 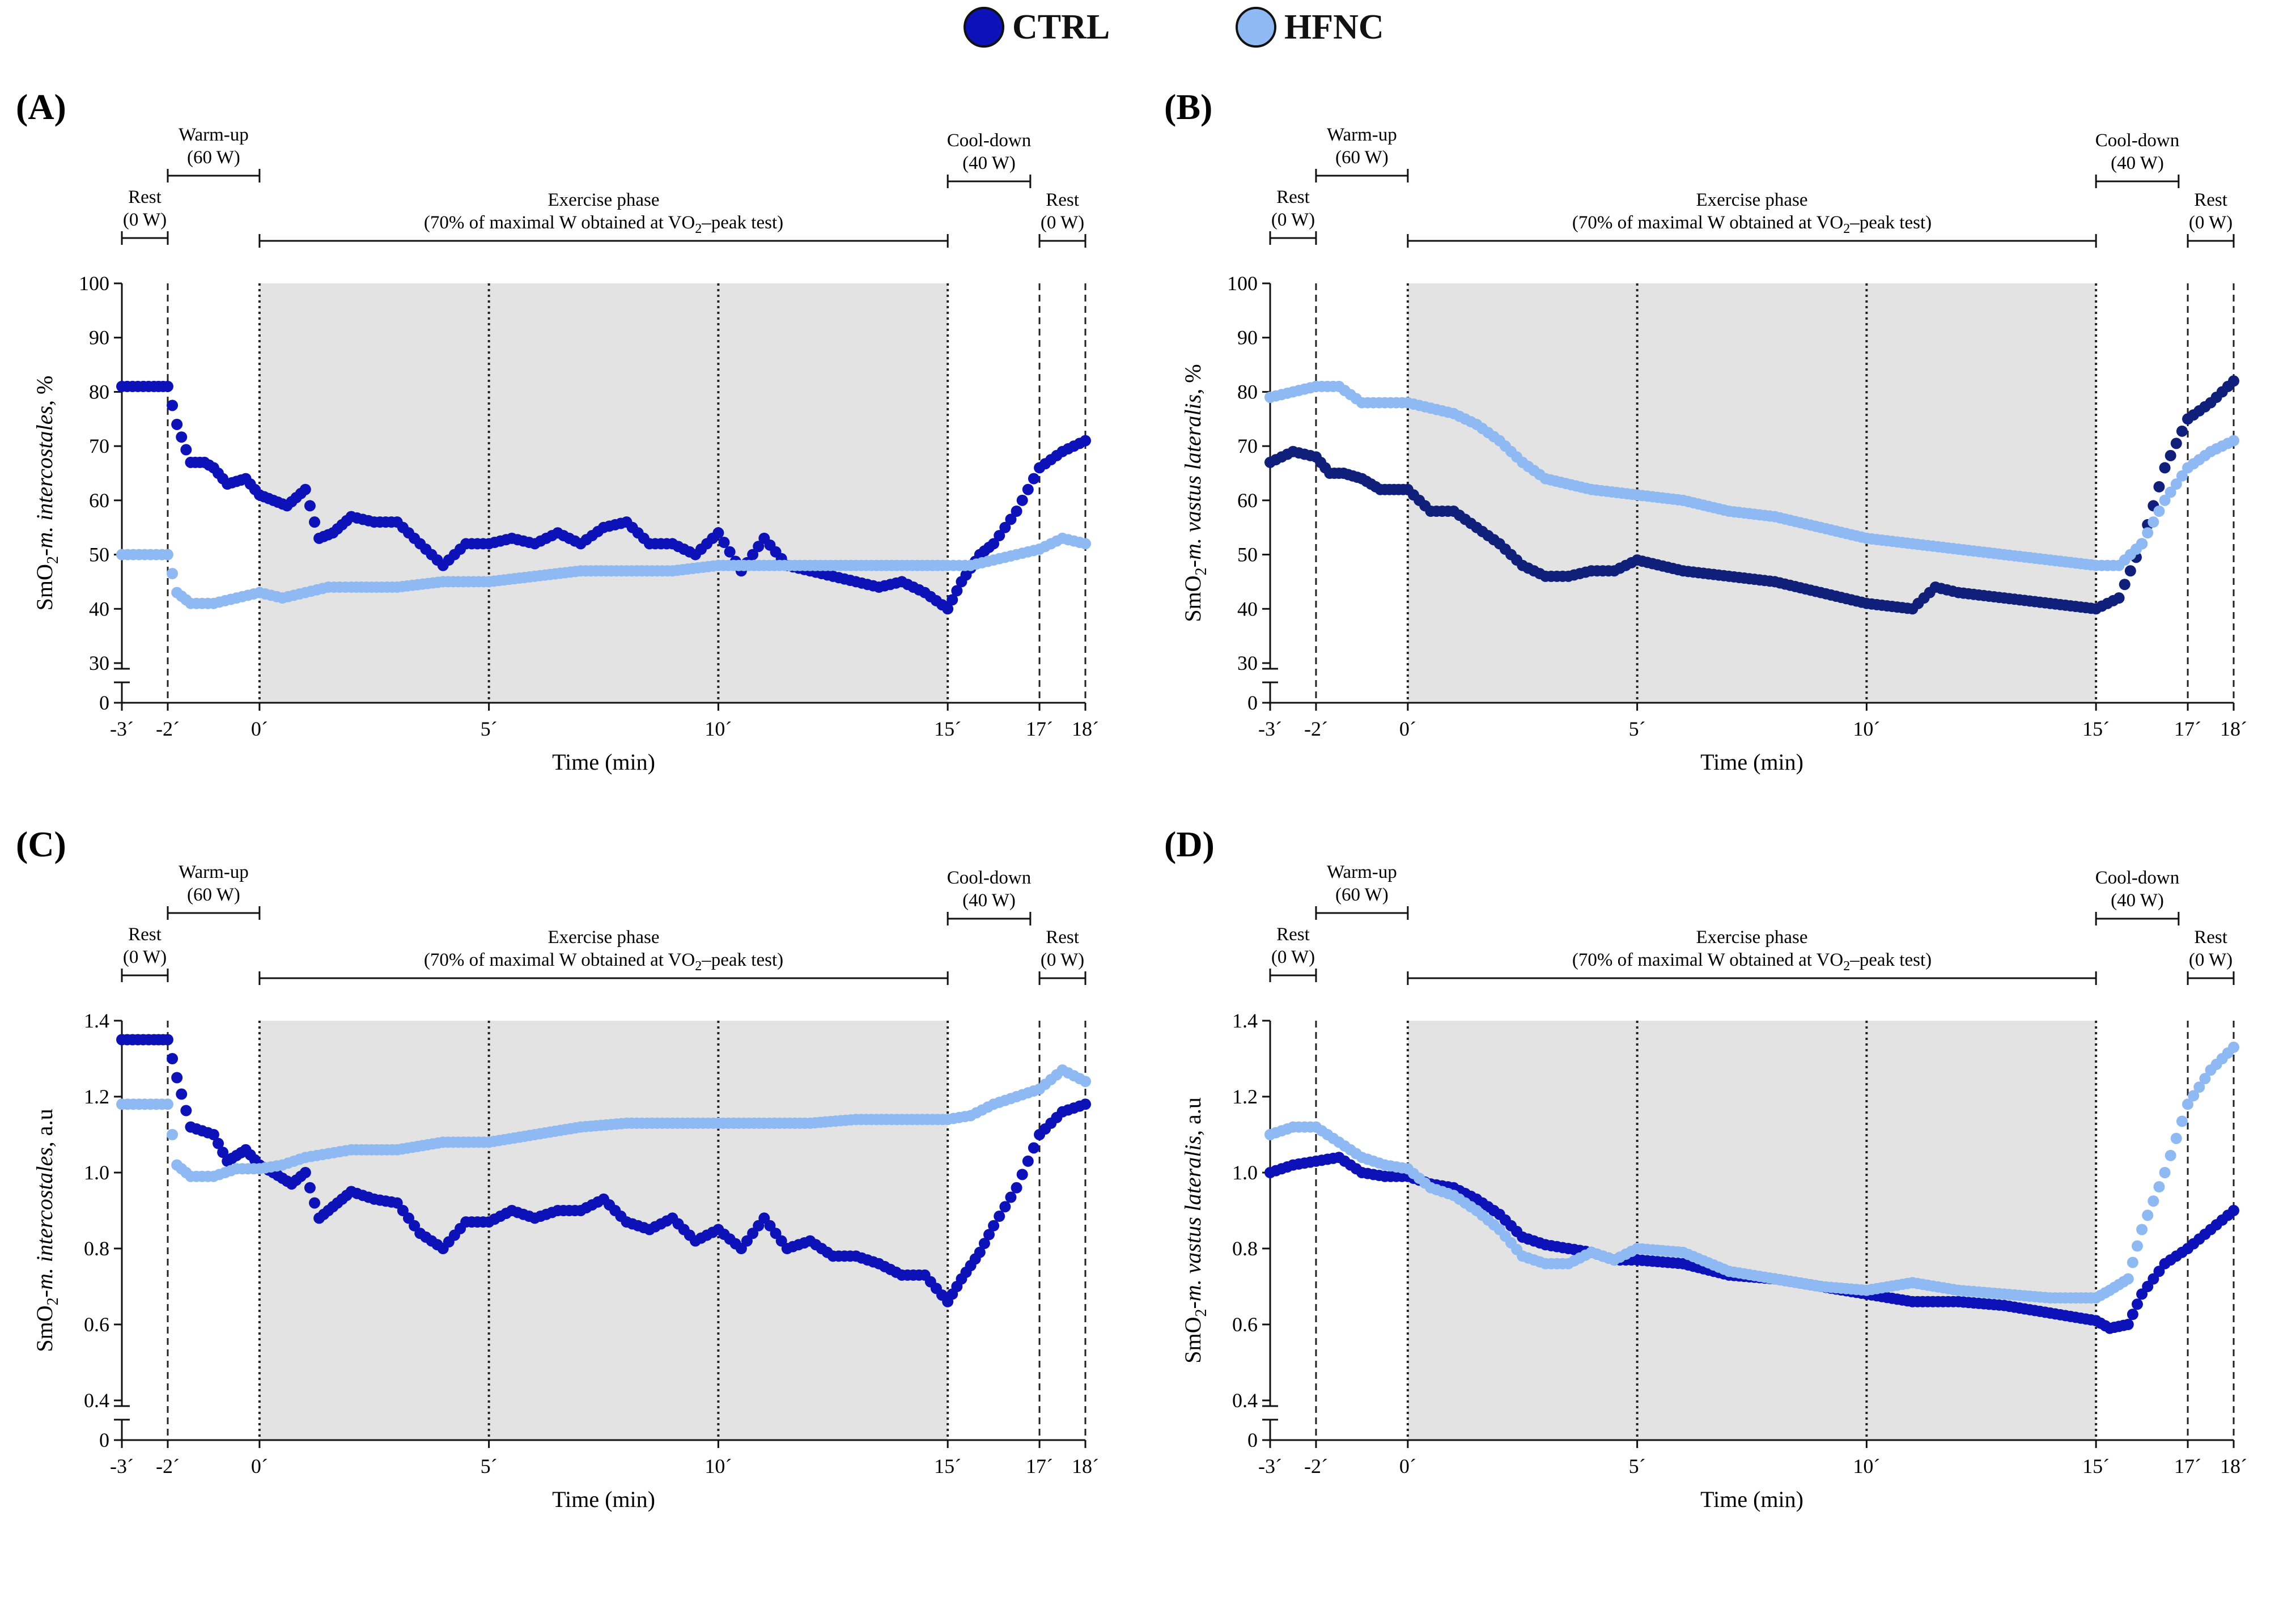 What do you see at coordinates (1148, 31) in the screenshot?
I see `legend: CTRL HFNC` at bounding box center [1148, 31].